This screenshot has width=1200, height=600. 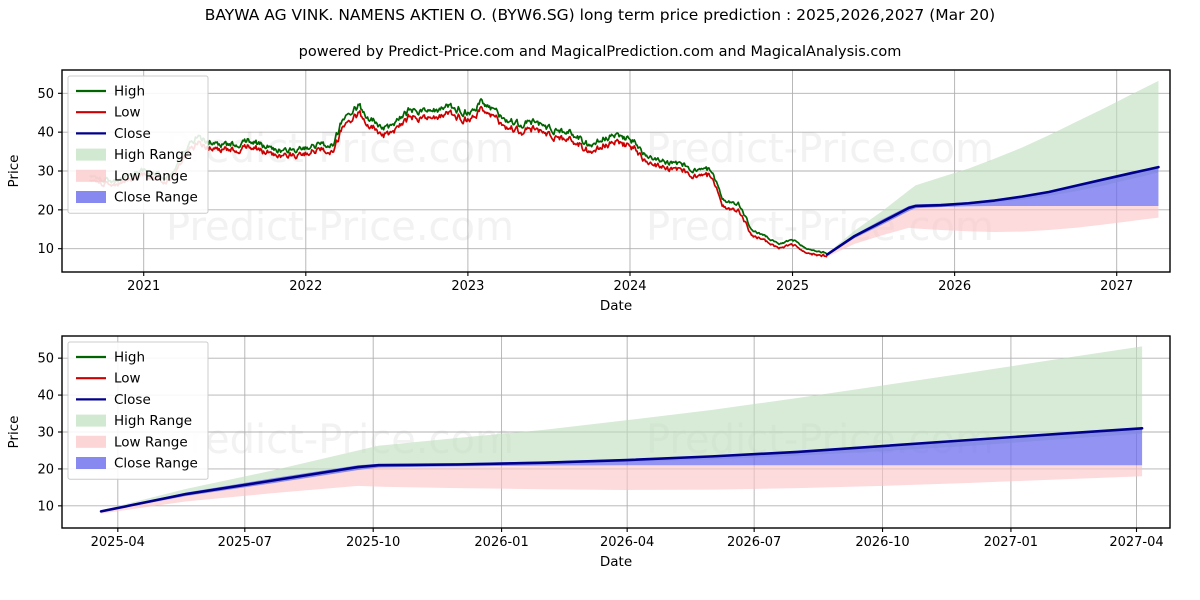 What do you see at coordinates (754, 542) in the screenshot?
I see `x-tick-label: 2026-07` at bounding box center [754, 542].